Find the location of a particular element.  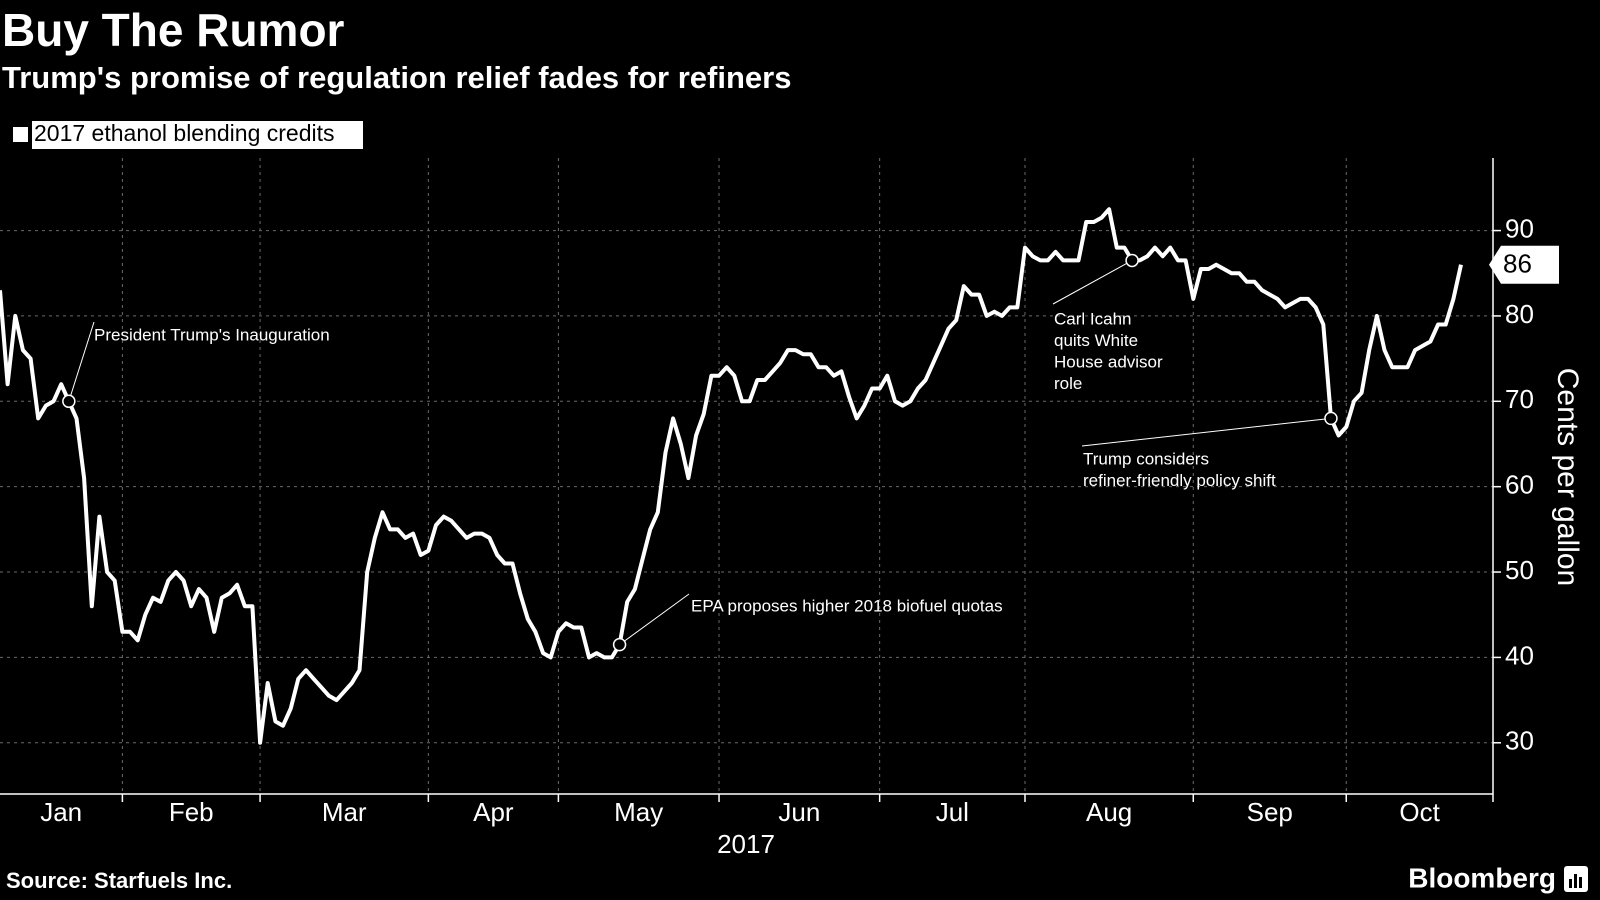

annotation-text: role is located at coordinates (1068, 383).